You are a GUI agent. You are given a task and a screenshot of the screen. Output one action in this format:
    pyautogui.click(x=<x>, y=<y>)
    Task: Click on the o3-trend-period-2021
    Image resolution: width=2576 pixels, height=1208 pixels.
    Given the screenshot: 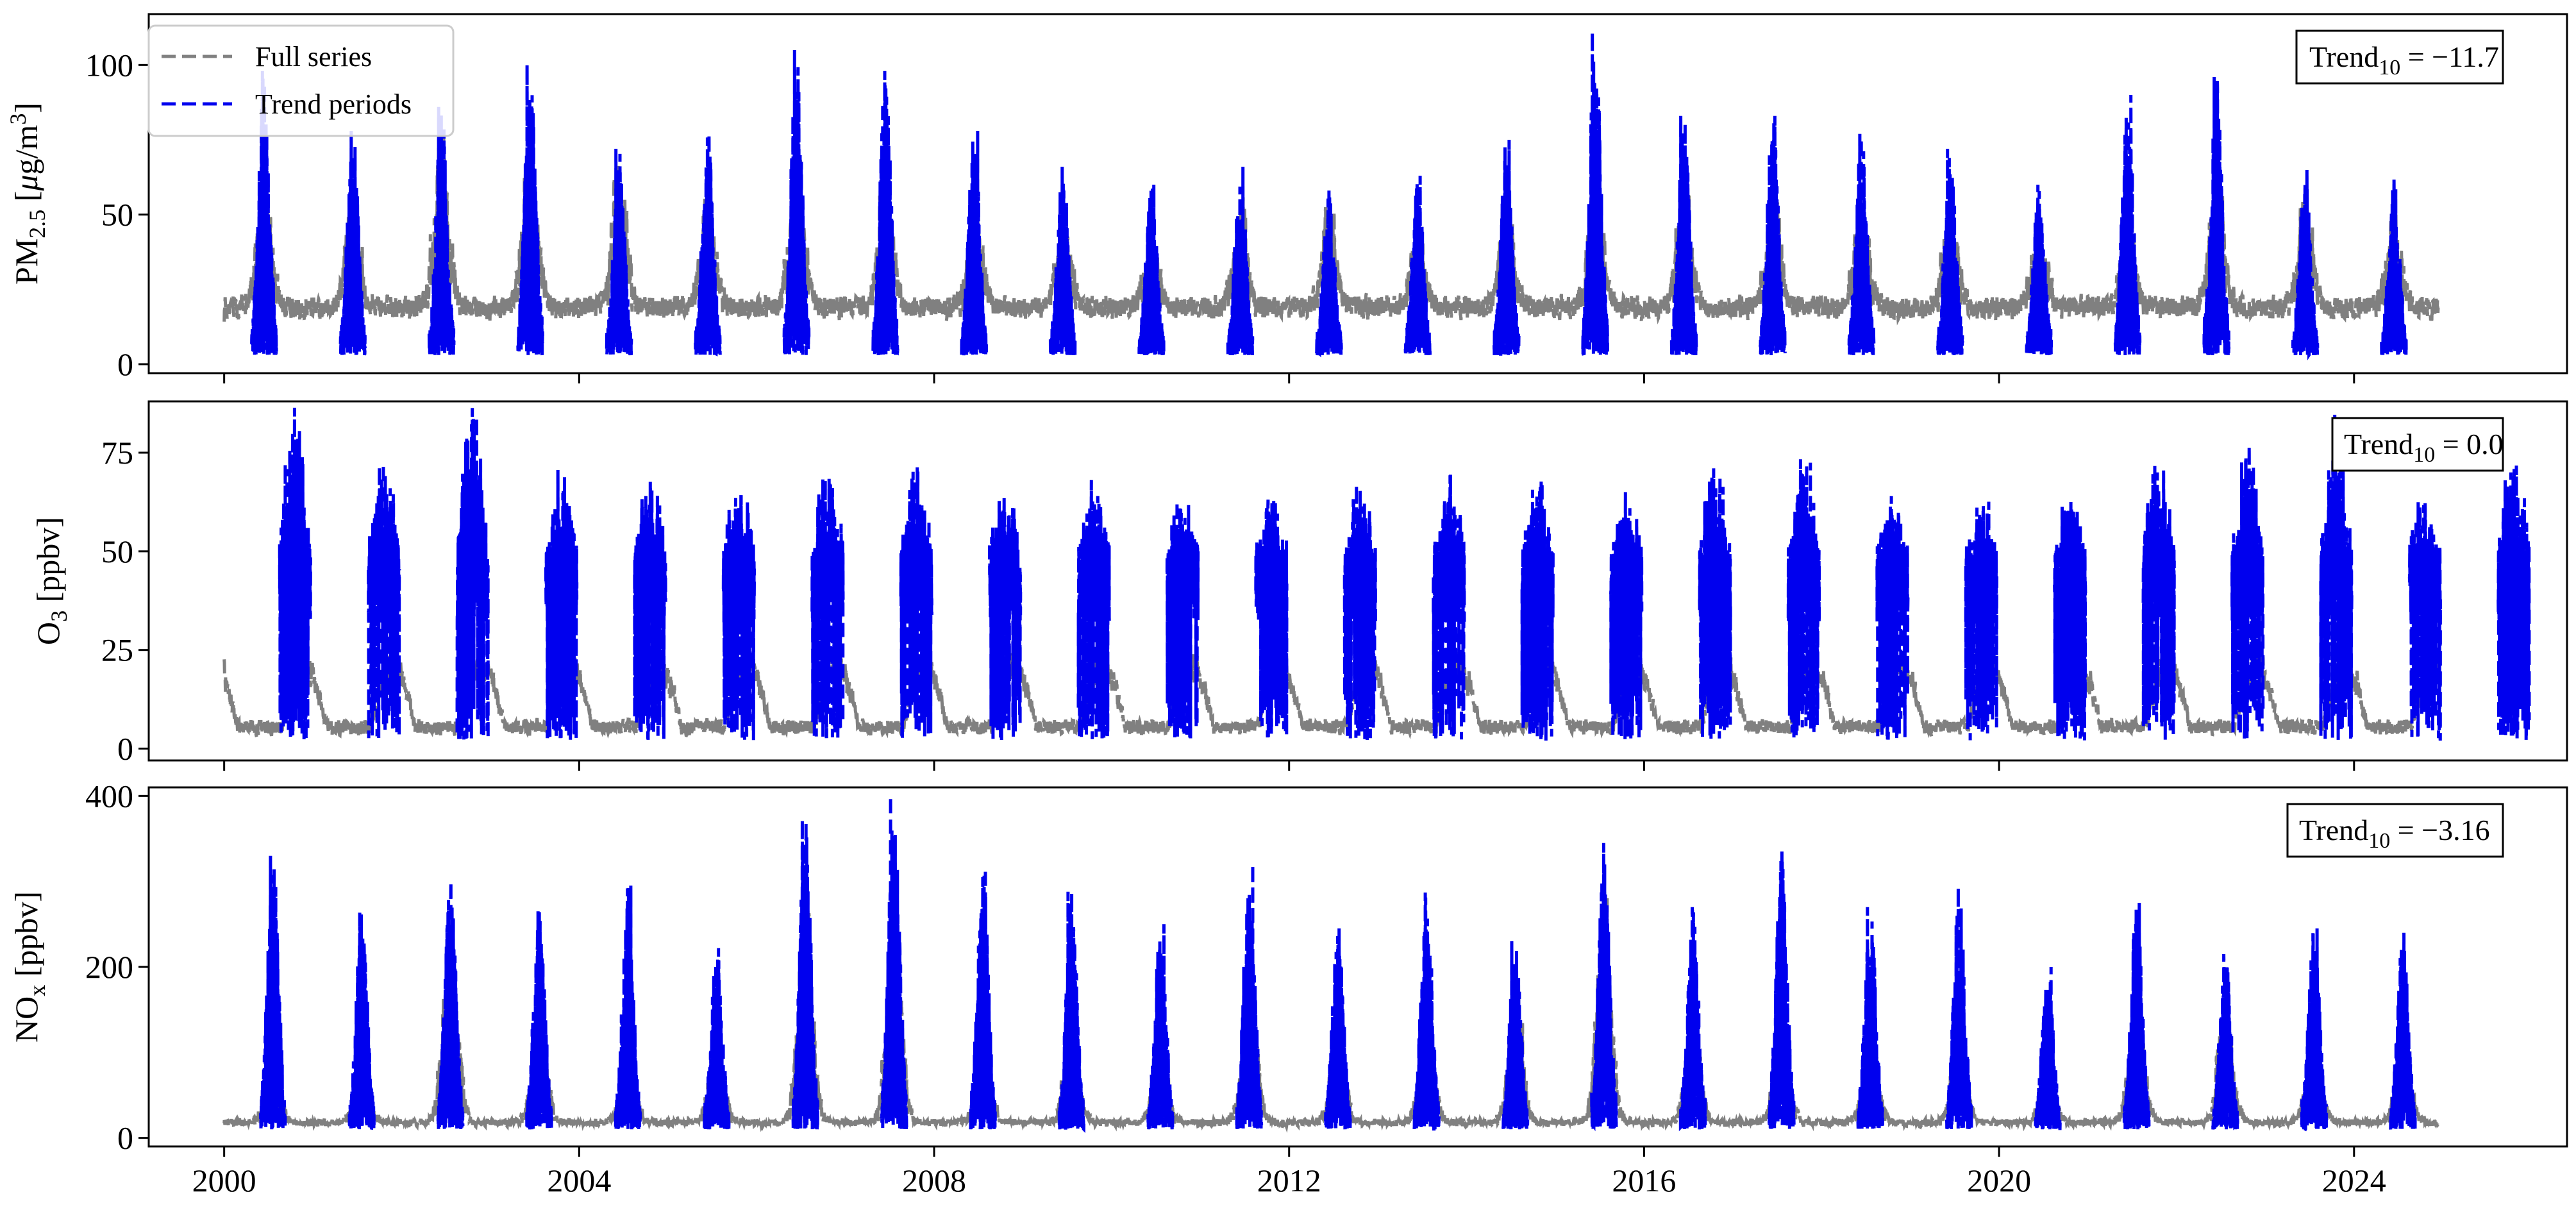 What is the action you would take?
    pyautogui.click(x=2158, y=603)
    